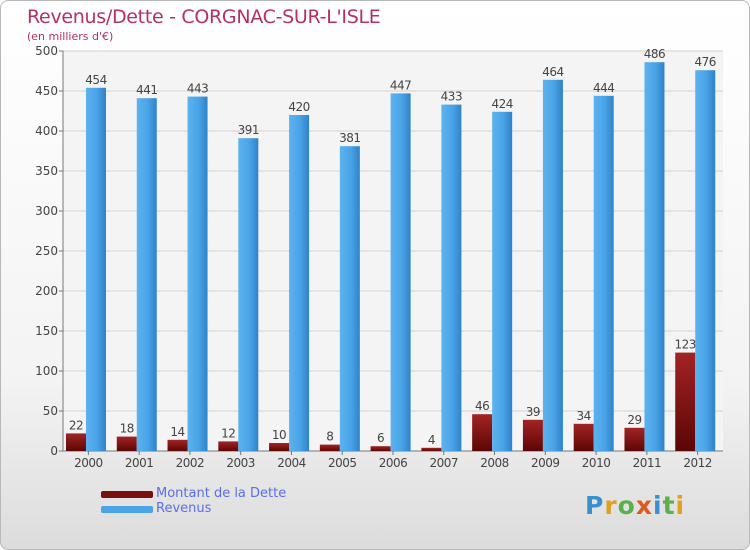  I want to click on data-label-revenue: 447, so click(400, 85).